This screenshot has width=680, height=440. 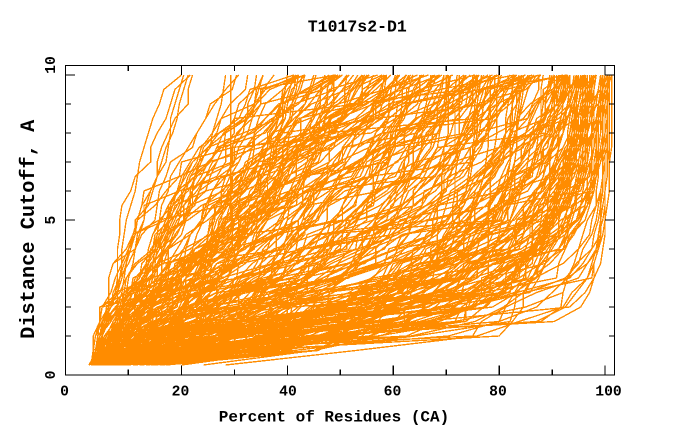 I want to click on svg-text: 5, so click(x=52, y=220).